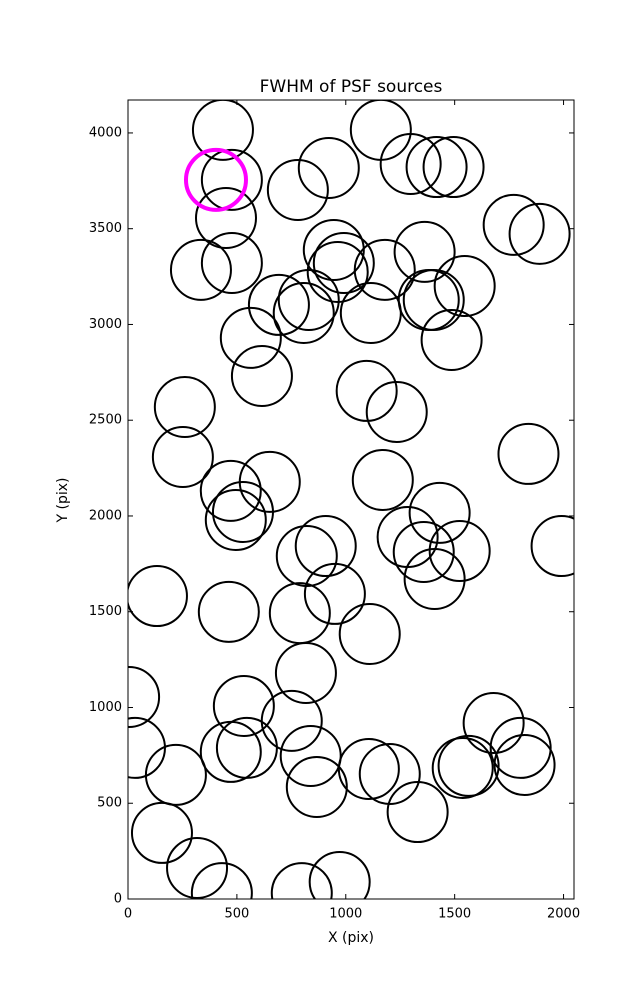  I want to click on chart-title: FWHM of PSF sources, so click(351, 87).